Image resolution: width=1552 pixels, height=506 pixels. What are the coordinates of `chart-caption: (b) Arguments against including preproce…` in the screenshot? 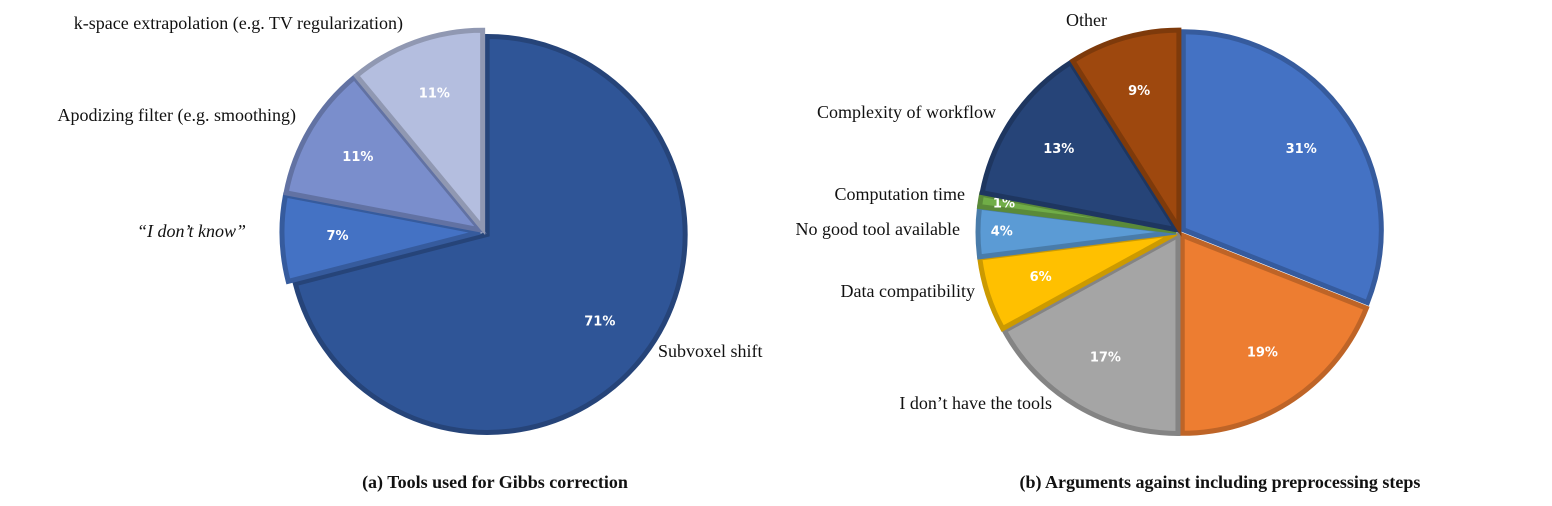 It's located at (1220, 482).